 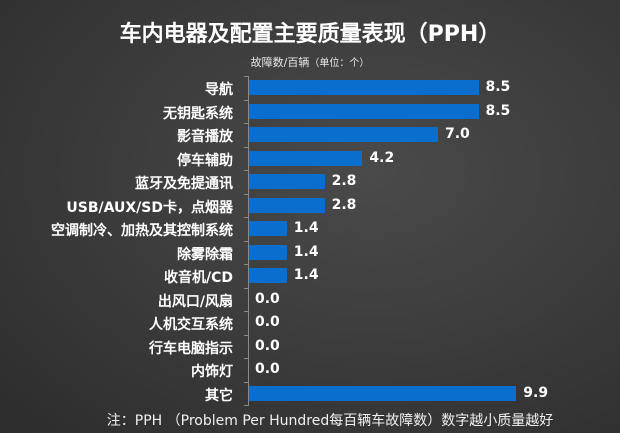 I want to click on bar-row: 空调制冷、加热及其控制系统 1.4, so click(x=310, y=229).